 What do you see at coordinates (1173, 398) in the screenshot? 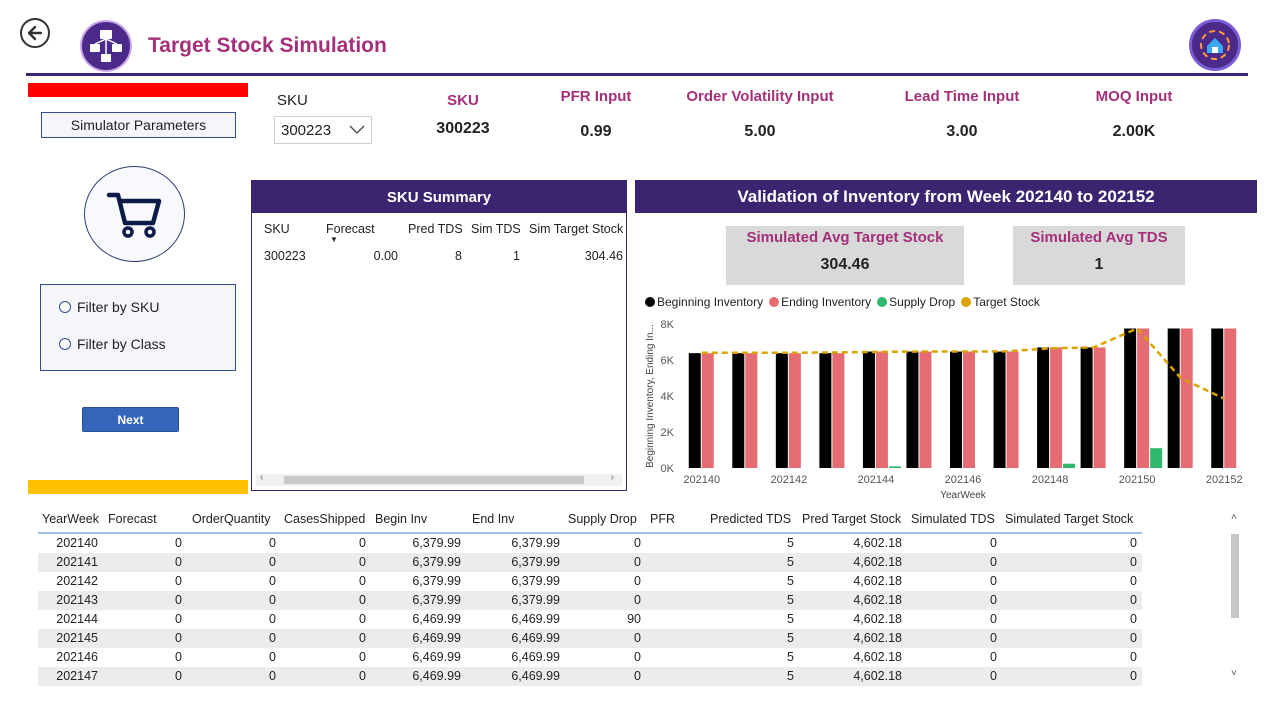
I see `bar-beginning-inventory` at bounding box center [1173, 398].